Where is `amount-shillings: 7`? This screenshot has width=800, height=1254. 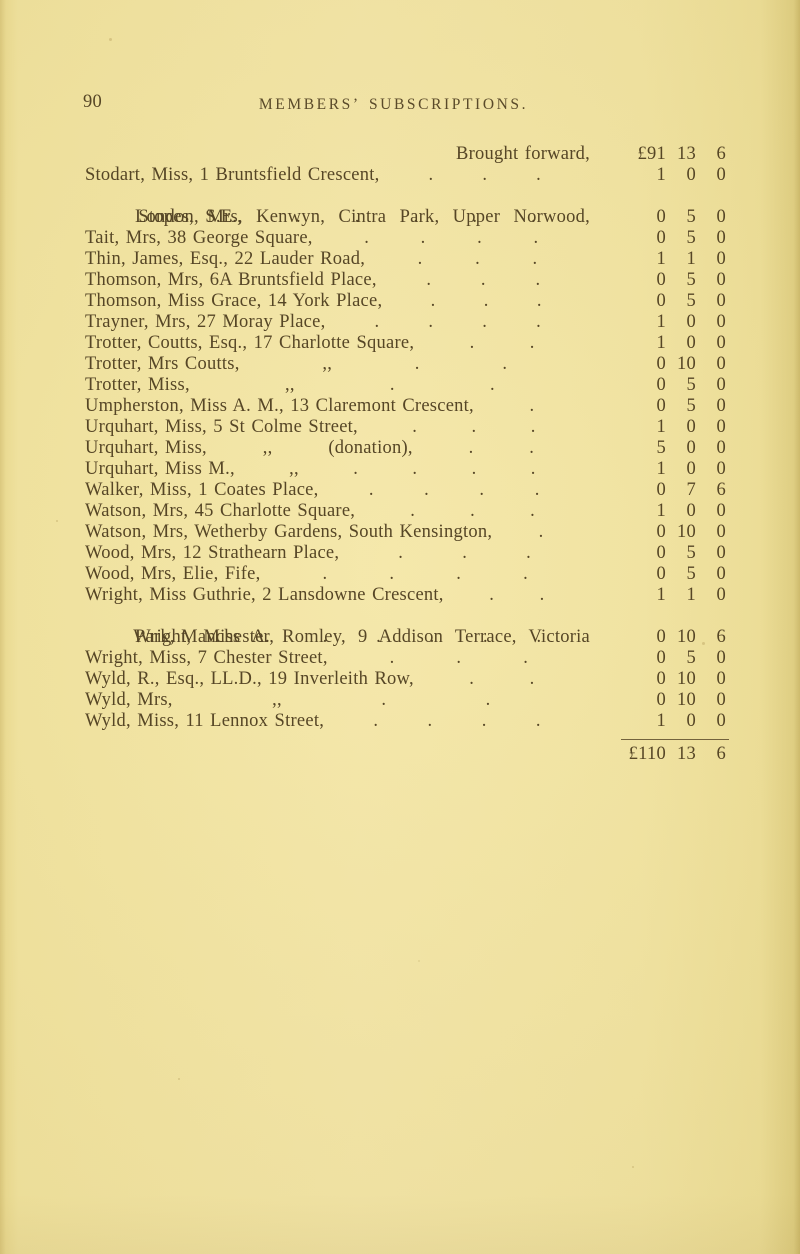
amount-shillings: 7 is located at coordinates (691, 490).